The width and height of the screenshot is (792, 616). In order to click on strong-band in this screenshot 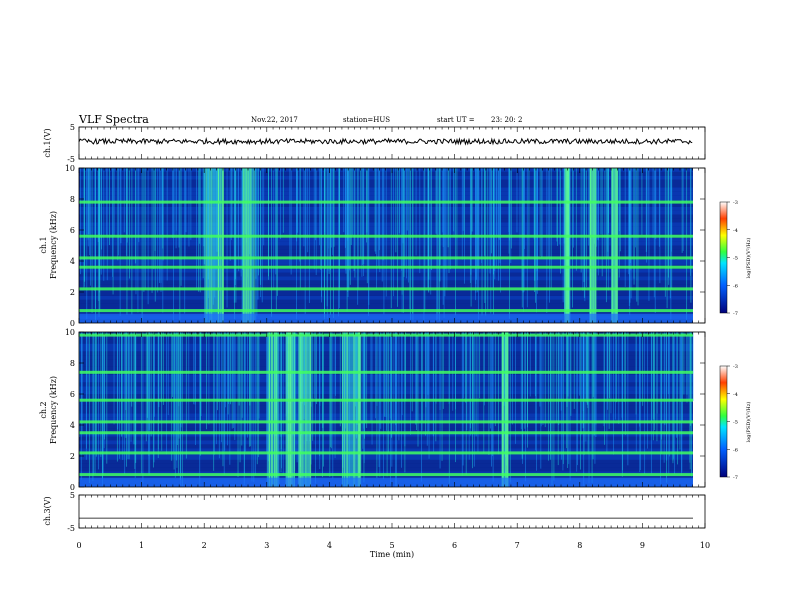, I will do `click(386, 372)`.